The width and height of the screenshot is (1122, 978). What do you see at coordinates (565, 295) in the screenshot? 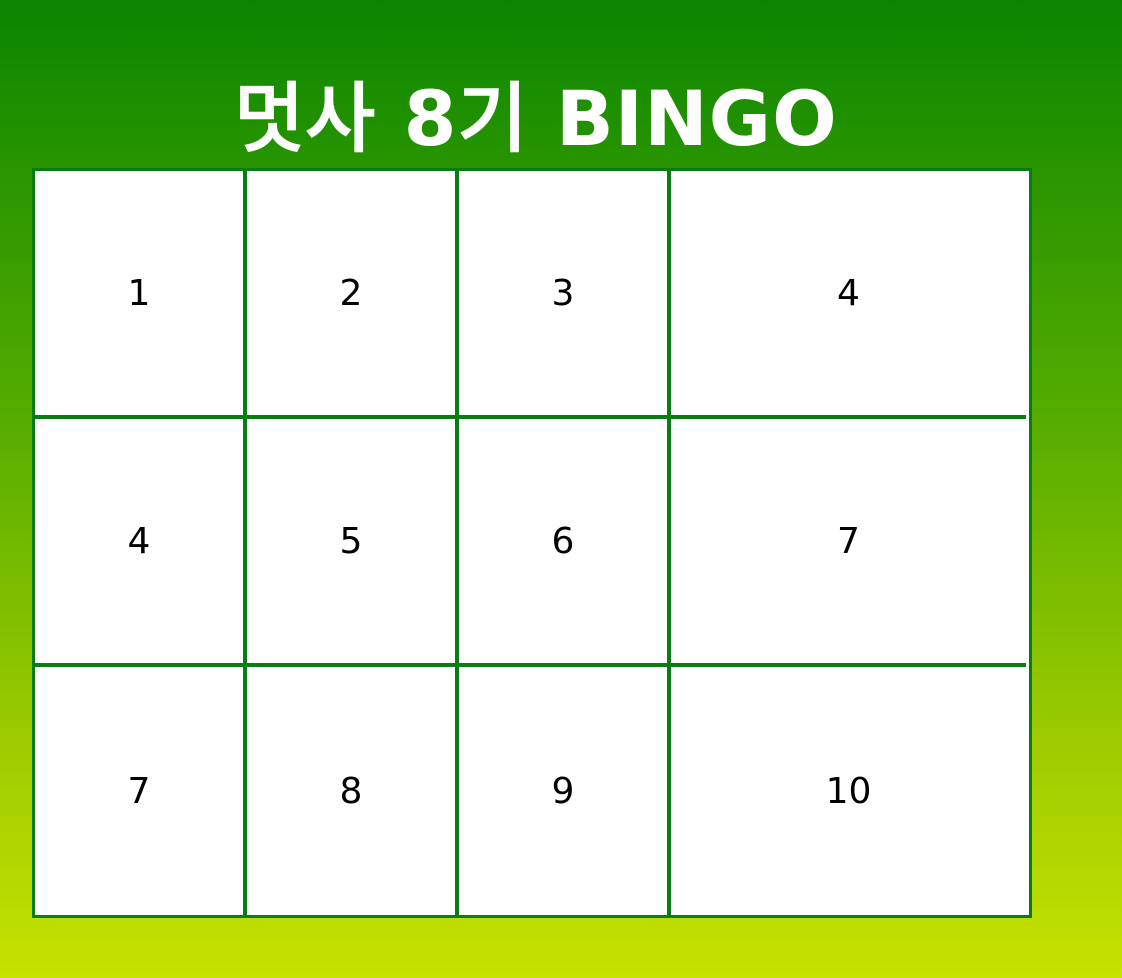
I see `bingo-cell: 3` at bounding box center [565, 295].